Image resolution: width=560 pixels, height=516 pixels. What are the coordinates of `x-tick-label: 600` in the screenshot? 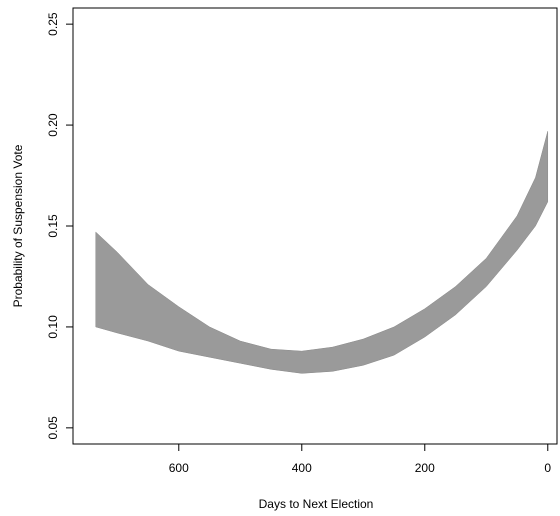 It's located at (179, 468).